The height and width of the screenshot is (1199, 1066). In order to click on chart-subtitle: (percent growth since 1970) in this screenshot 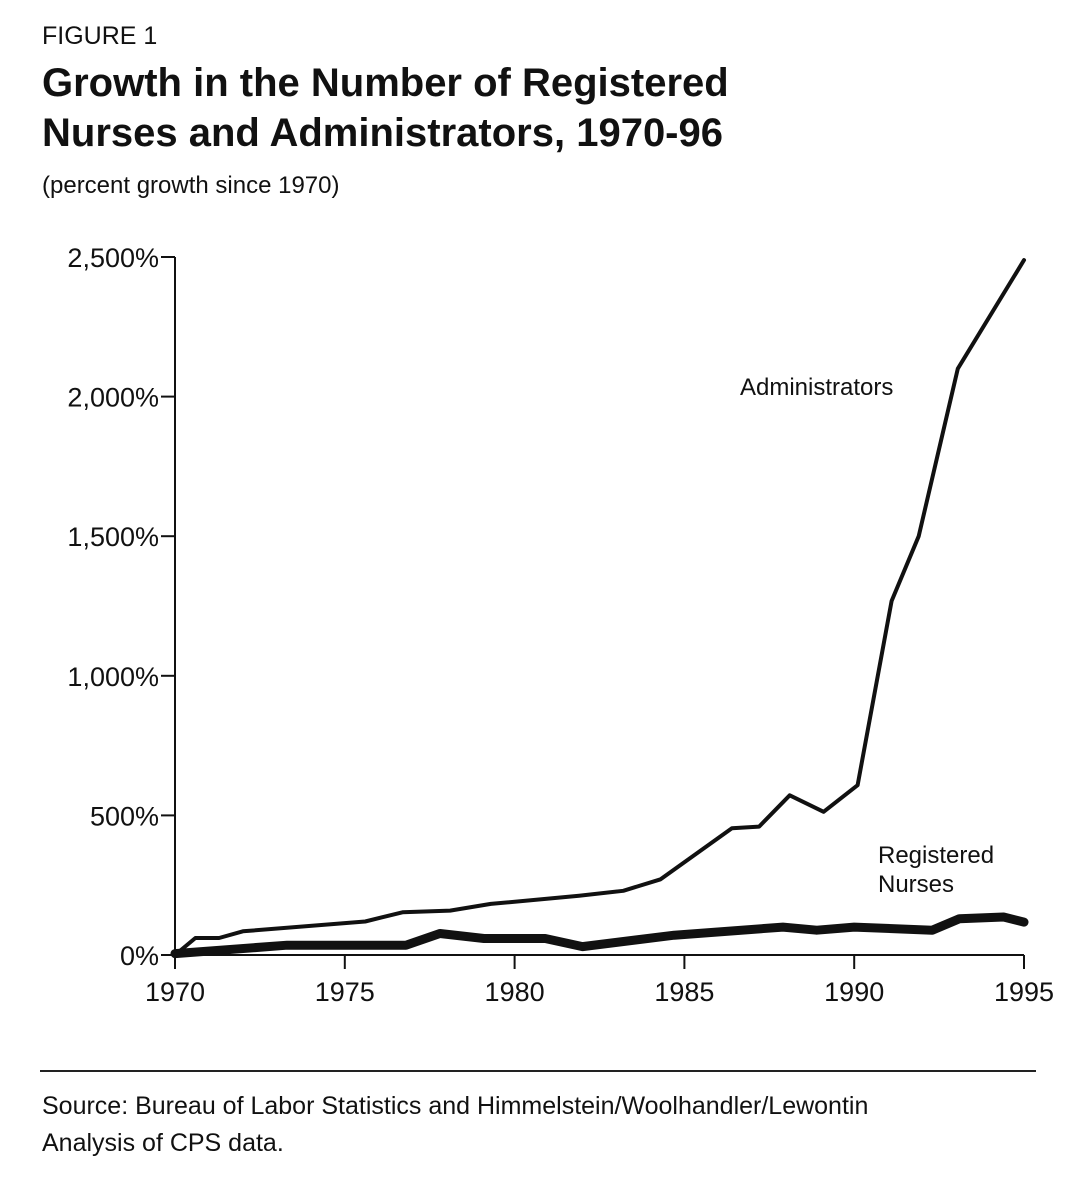, I will do `click(191, 185)`.